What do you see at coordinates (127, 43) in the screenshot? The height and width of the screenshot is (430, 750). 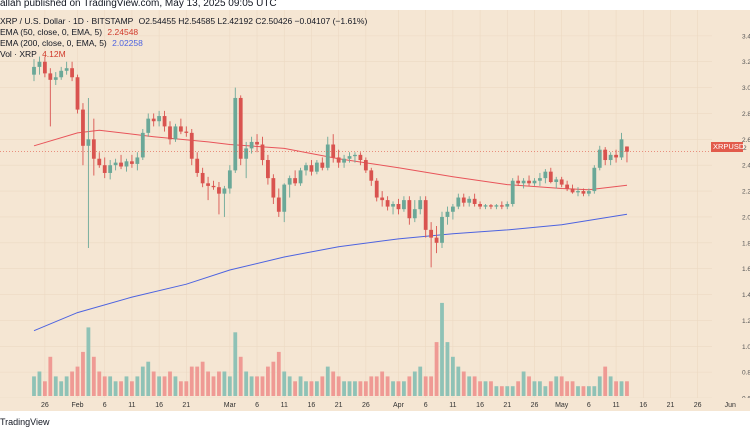 I see `legend-ema200-value: 2.02258` at bounding box center [127, 43].